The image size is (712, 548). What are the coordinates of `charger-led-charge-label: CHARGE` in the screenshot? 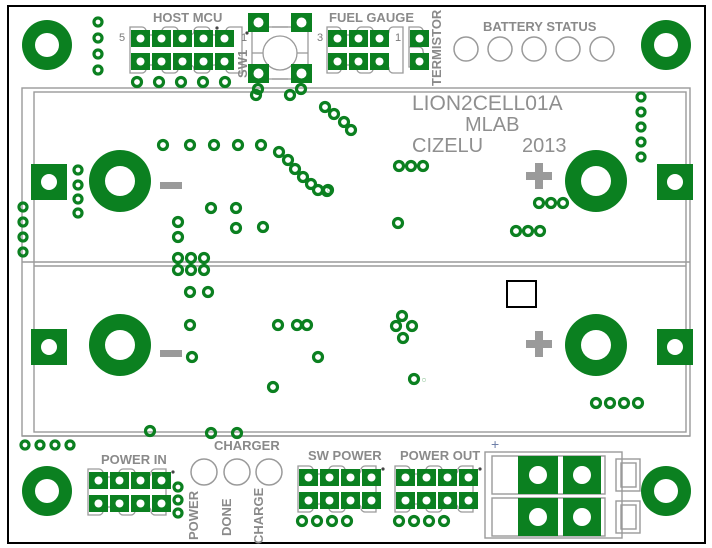 It's located at (258, 515).